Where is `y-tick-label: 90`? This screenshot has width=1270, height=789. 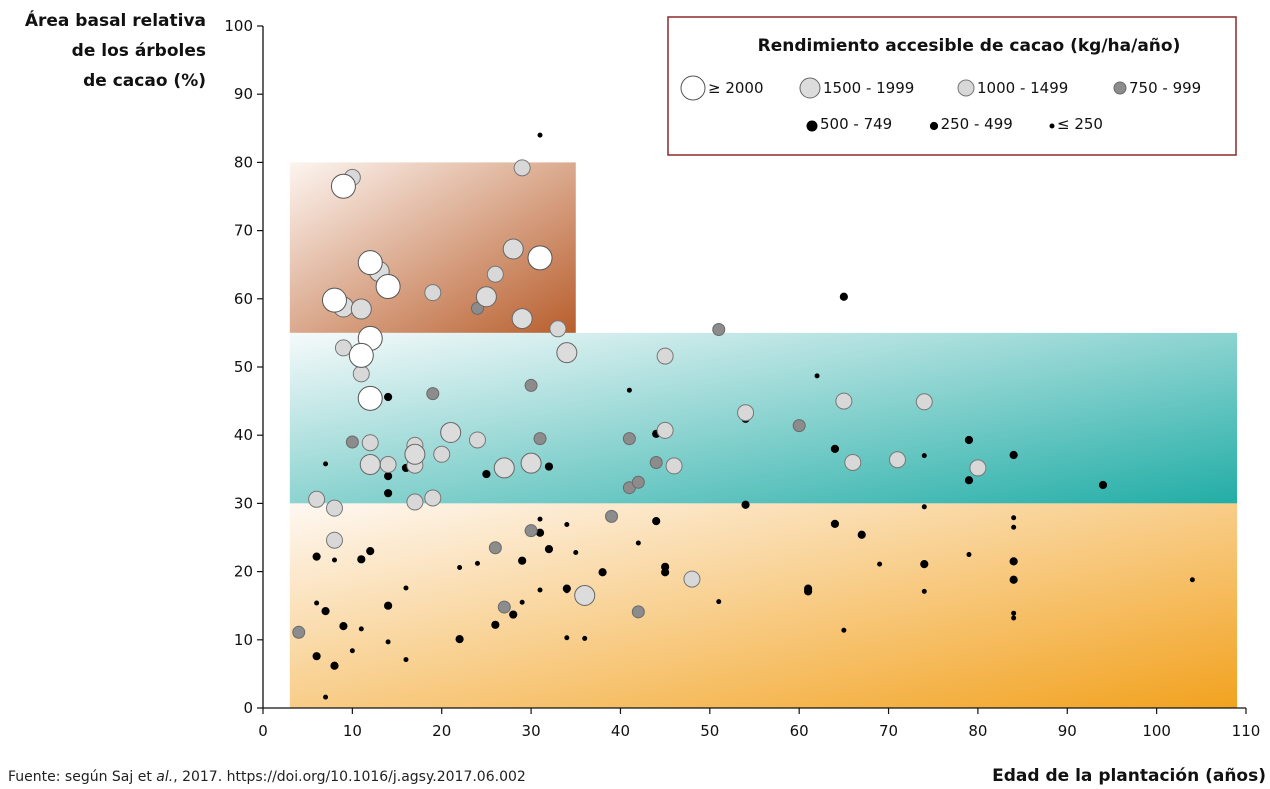 y-tick-label: 90 is located at coordinates (243, 94).